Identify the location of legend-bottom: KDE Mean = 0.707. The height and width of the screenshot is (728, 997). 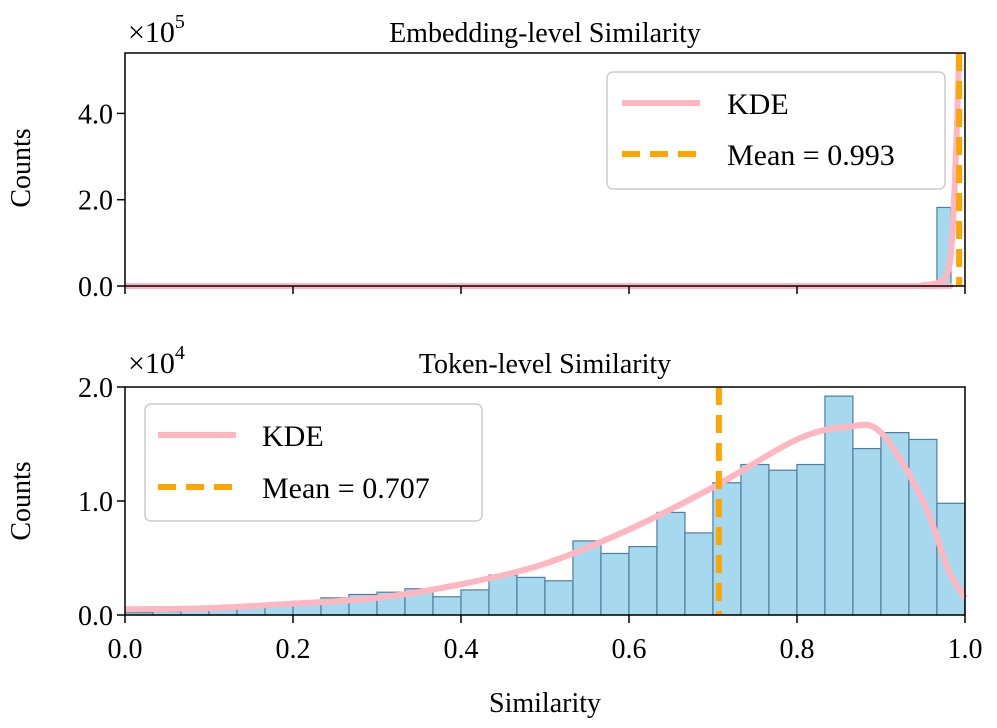
(313, 462).